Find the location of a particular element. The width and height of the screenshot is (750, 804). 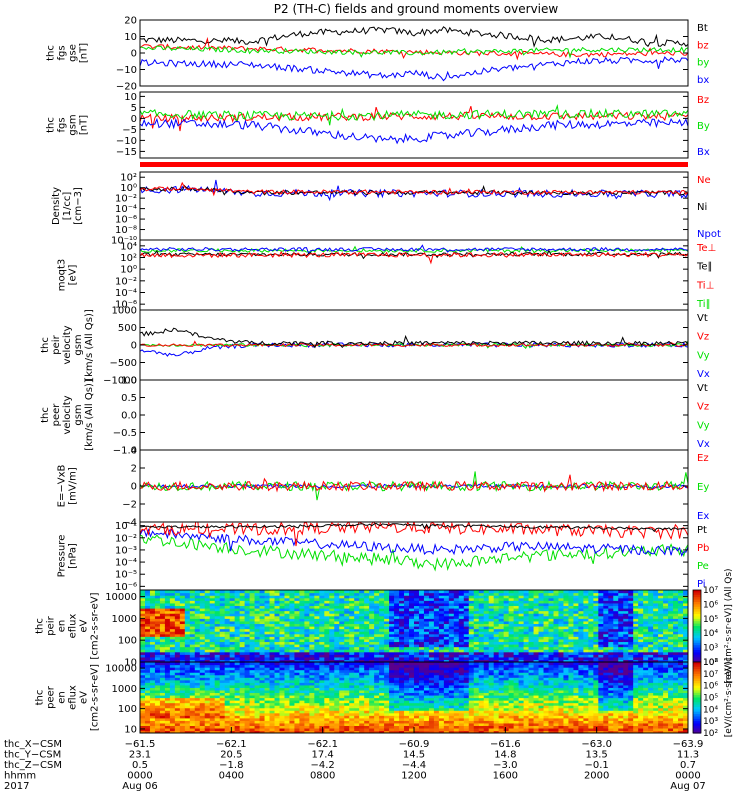

ylabel-line: Density is located at coordinates (56, 206).